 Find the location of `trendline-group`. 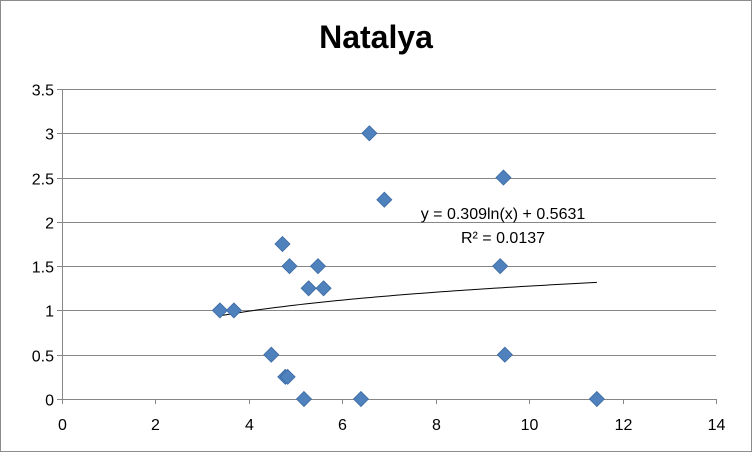

trendline-group is located at coordinates (408, 299).